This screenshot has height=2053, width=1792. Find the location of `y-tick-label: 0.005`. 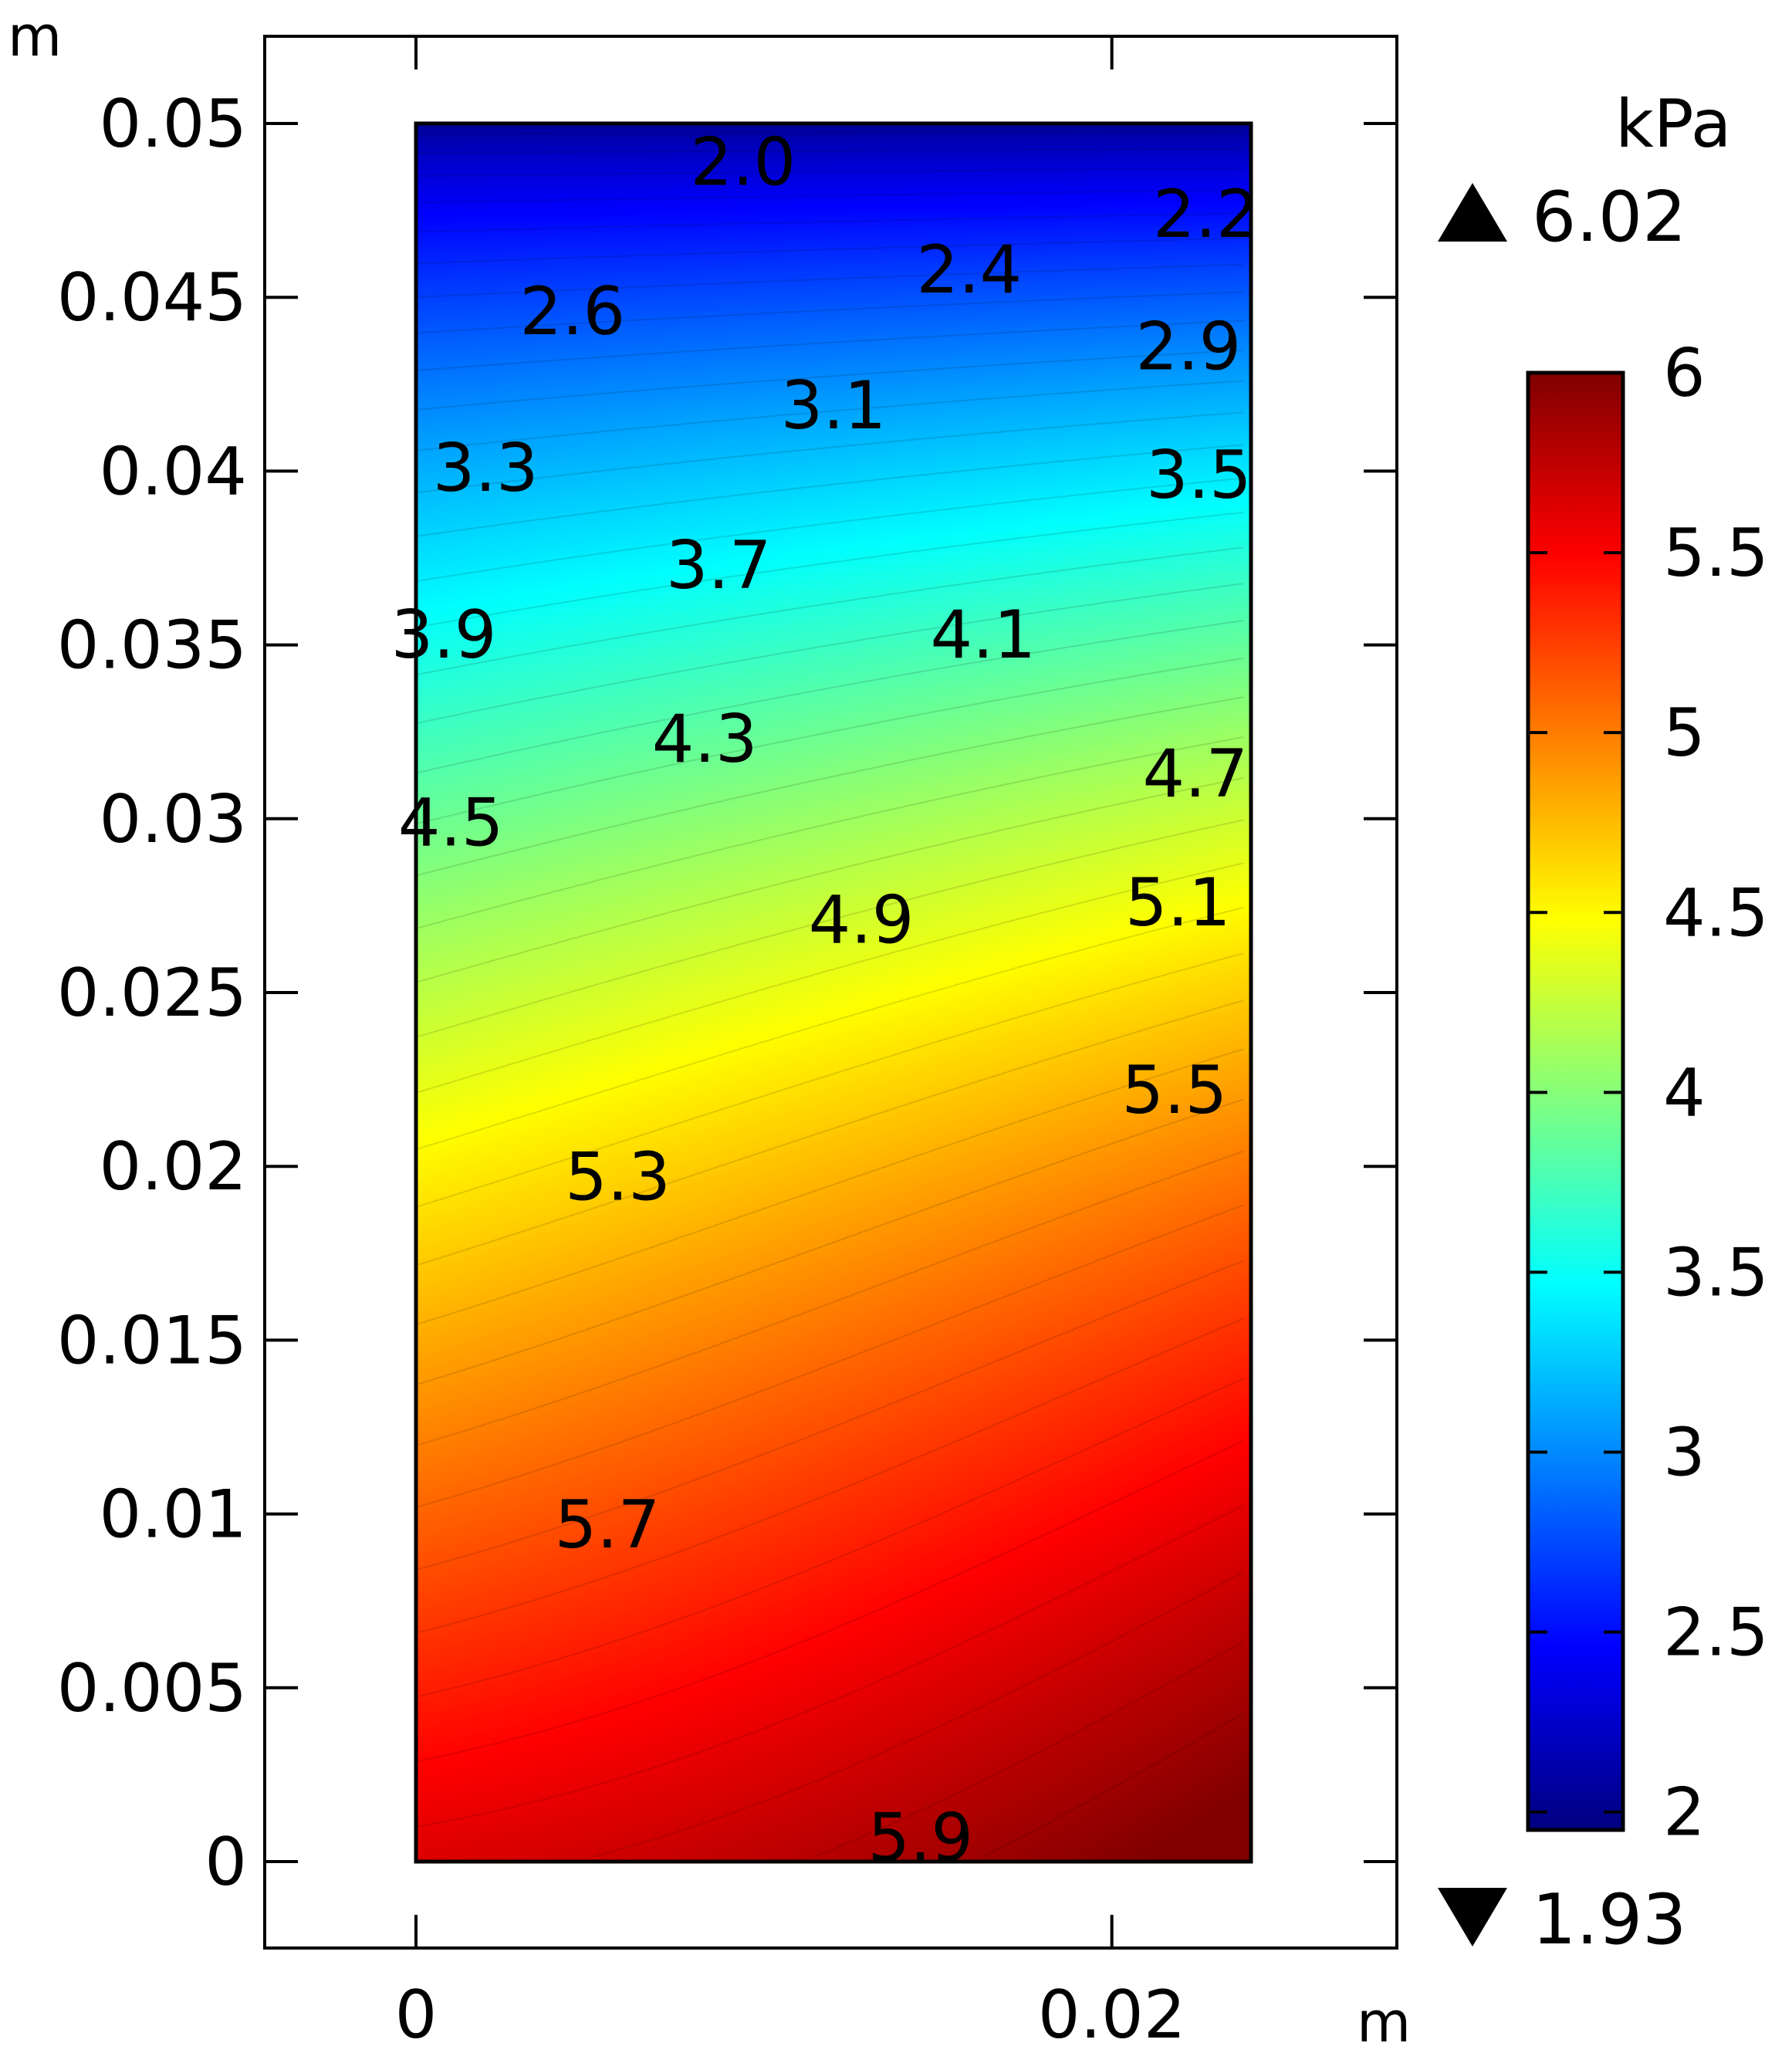

y-tick-label: 0.005 is located at coordinates (152, 1688).